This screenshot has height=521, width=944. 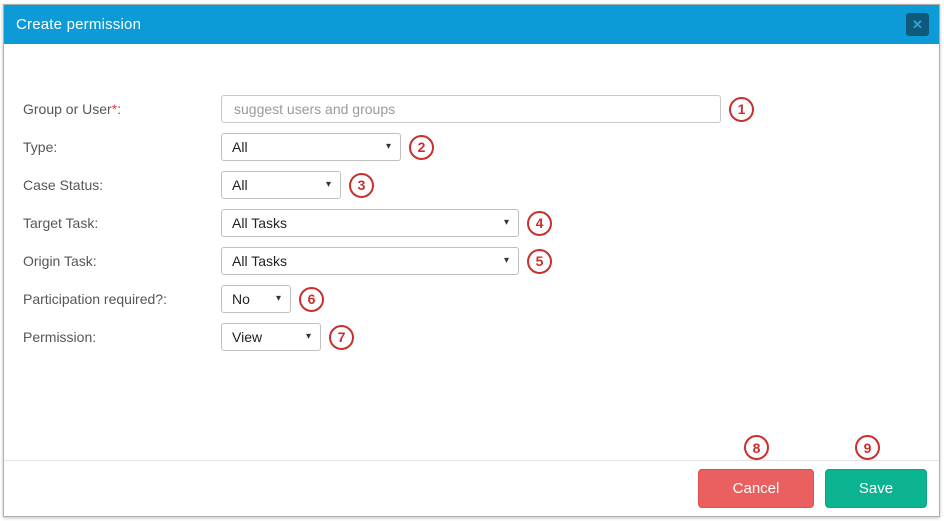 What do you see at coordinates (63, 185) in the screenshot?
I see `case-status-label: Case Status:` at bounding box center [63, 185].